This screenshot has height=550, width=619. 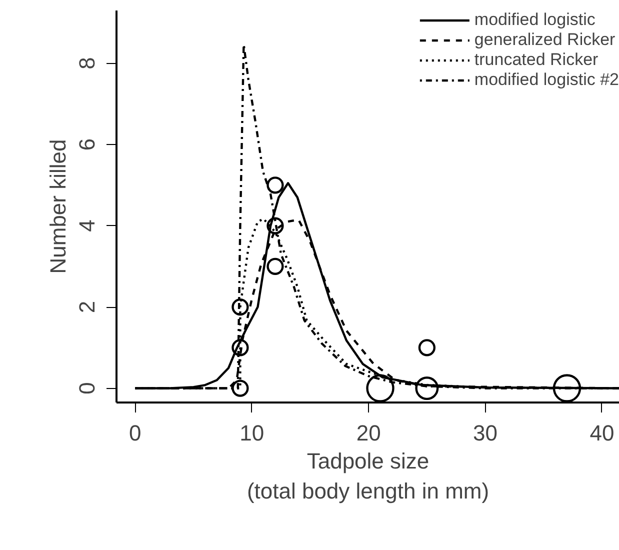 What do you see at coordinates (87, 63) in the screenshot?
I see `y-tick-label: 8` at bounding box center [87, 63].